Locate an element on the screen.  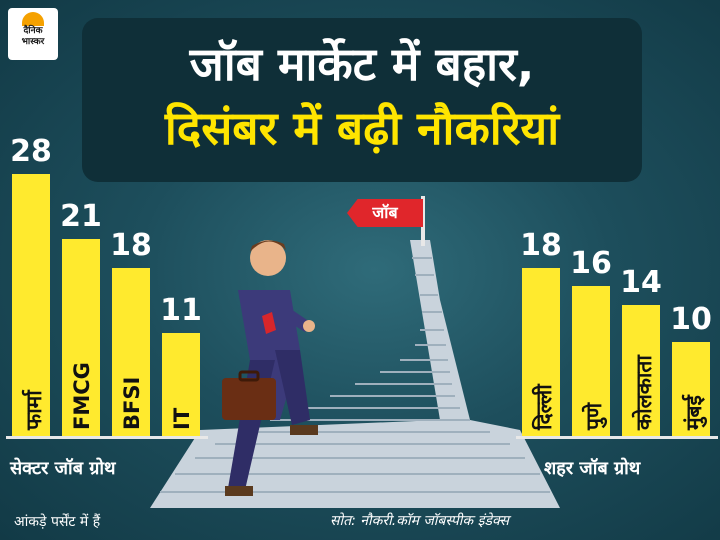
sun-icon is located at coordinates (33, 19).